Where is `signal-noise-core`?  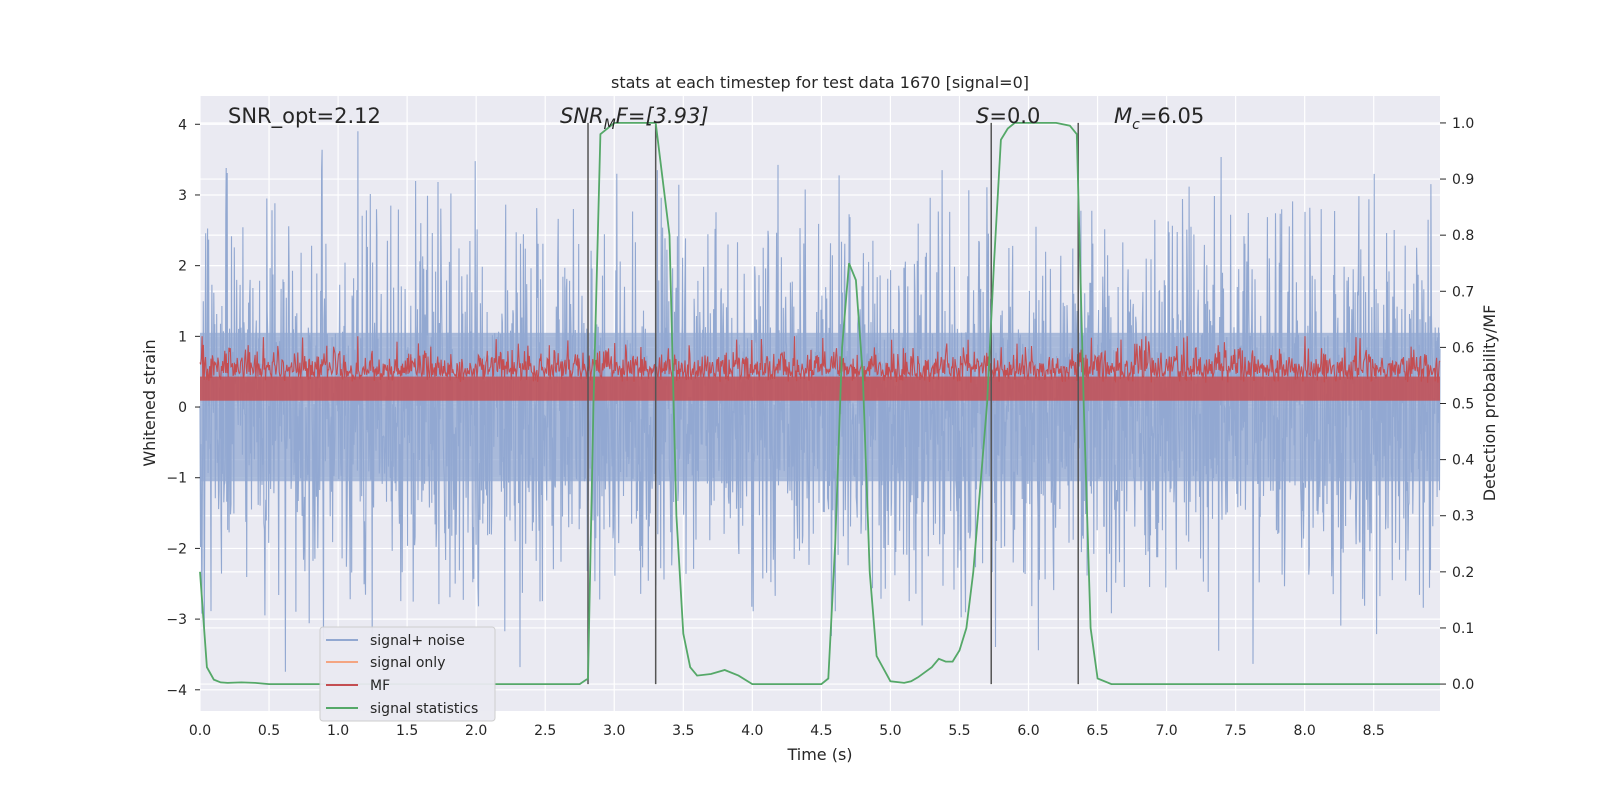 signal-noise-core is located at coordinates (820, 407).